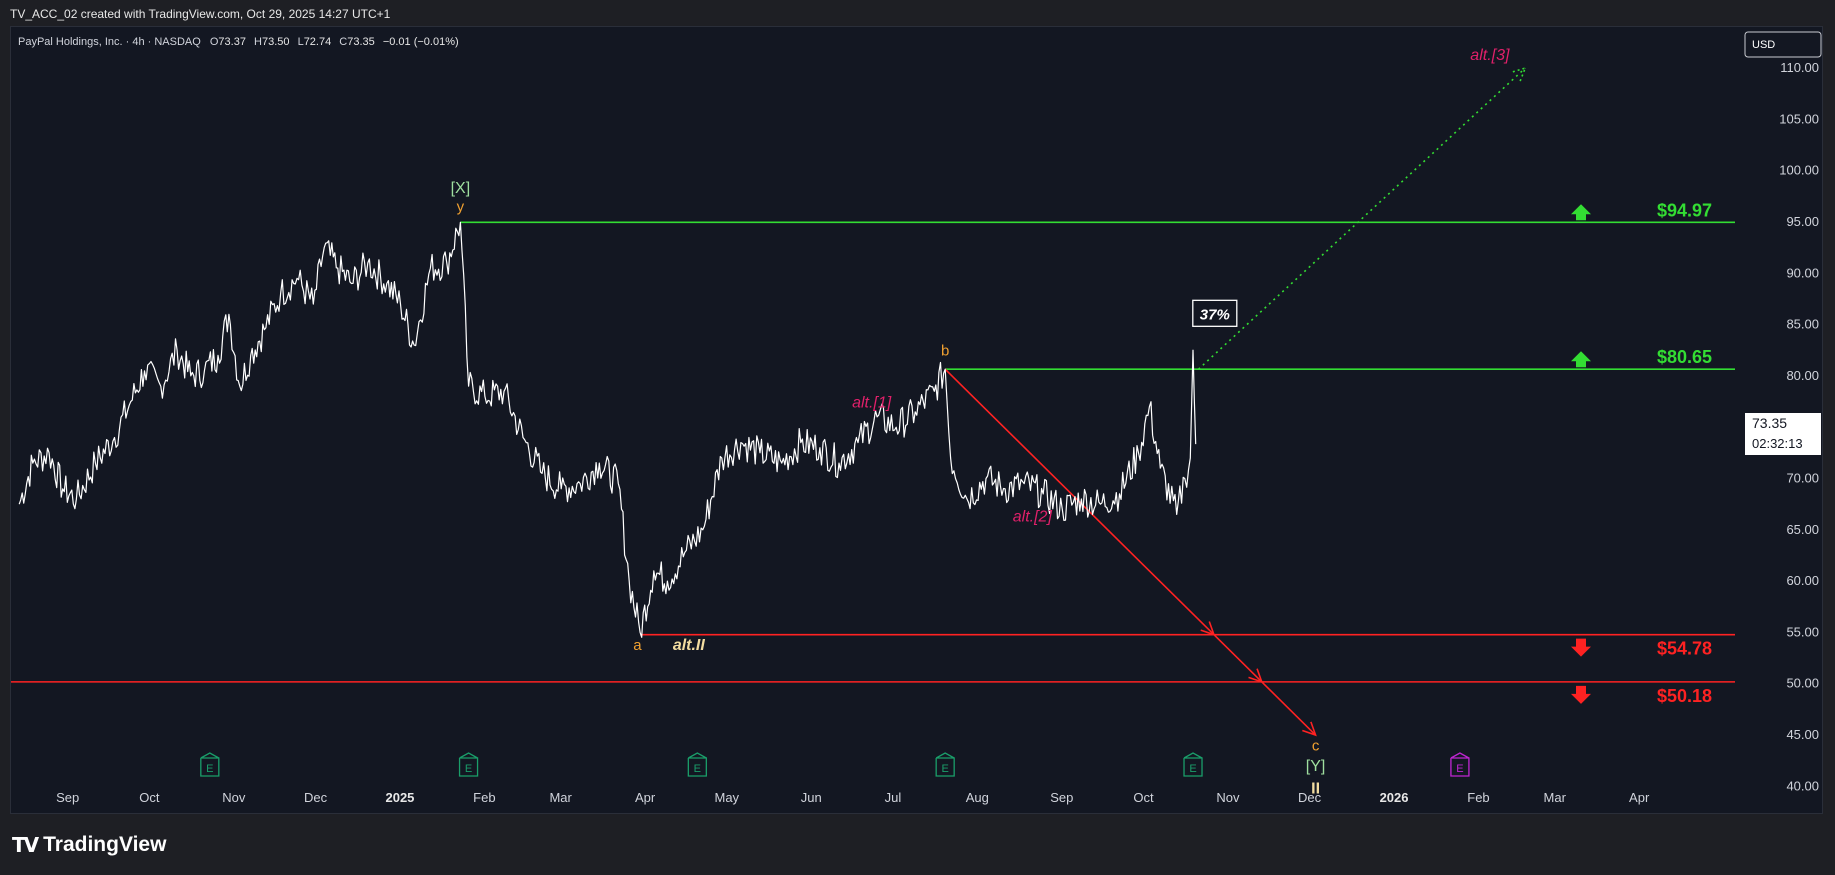 Image resolution: width=1835 pixels, height=875 pixels. I want to click on legend-high: 73.50, so click(276, 42).